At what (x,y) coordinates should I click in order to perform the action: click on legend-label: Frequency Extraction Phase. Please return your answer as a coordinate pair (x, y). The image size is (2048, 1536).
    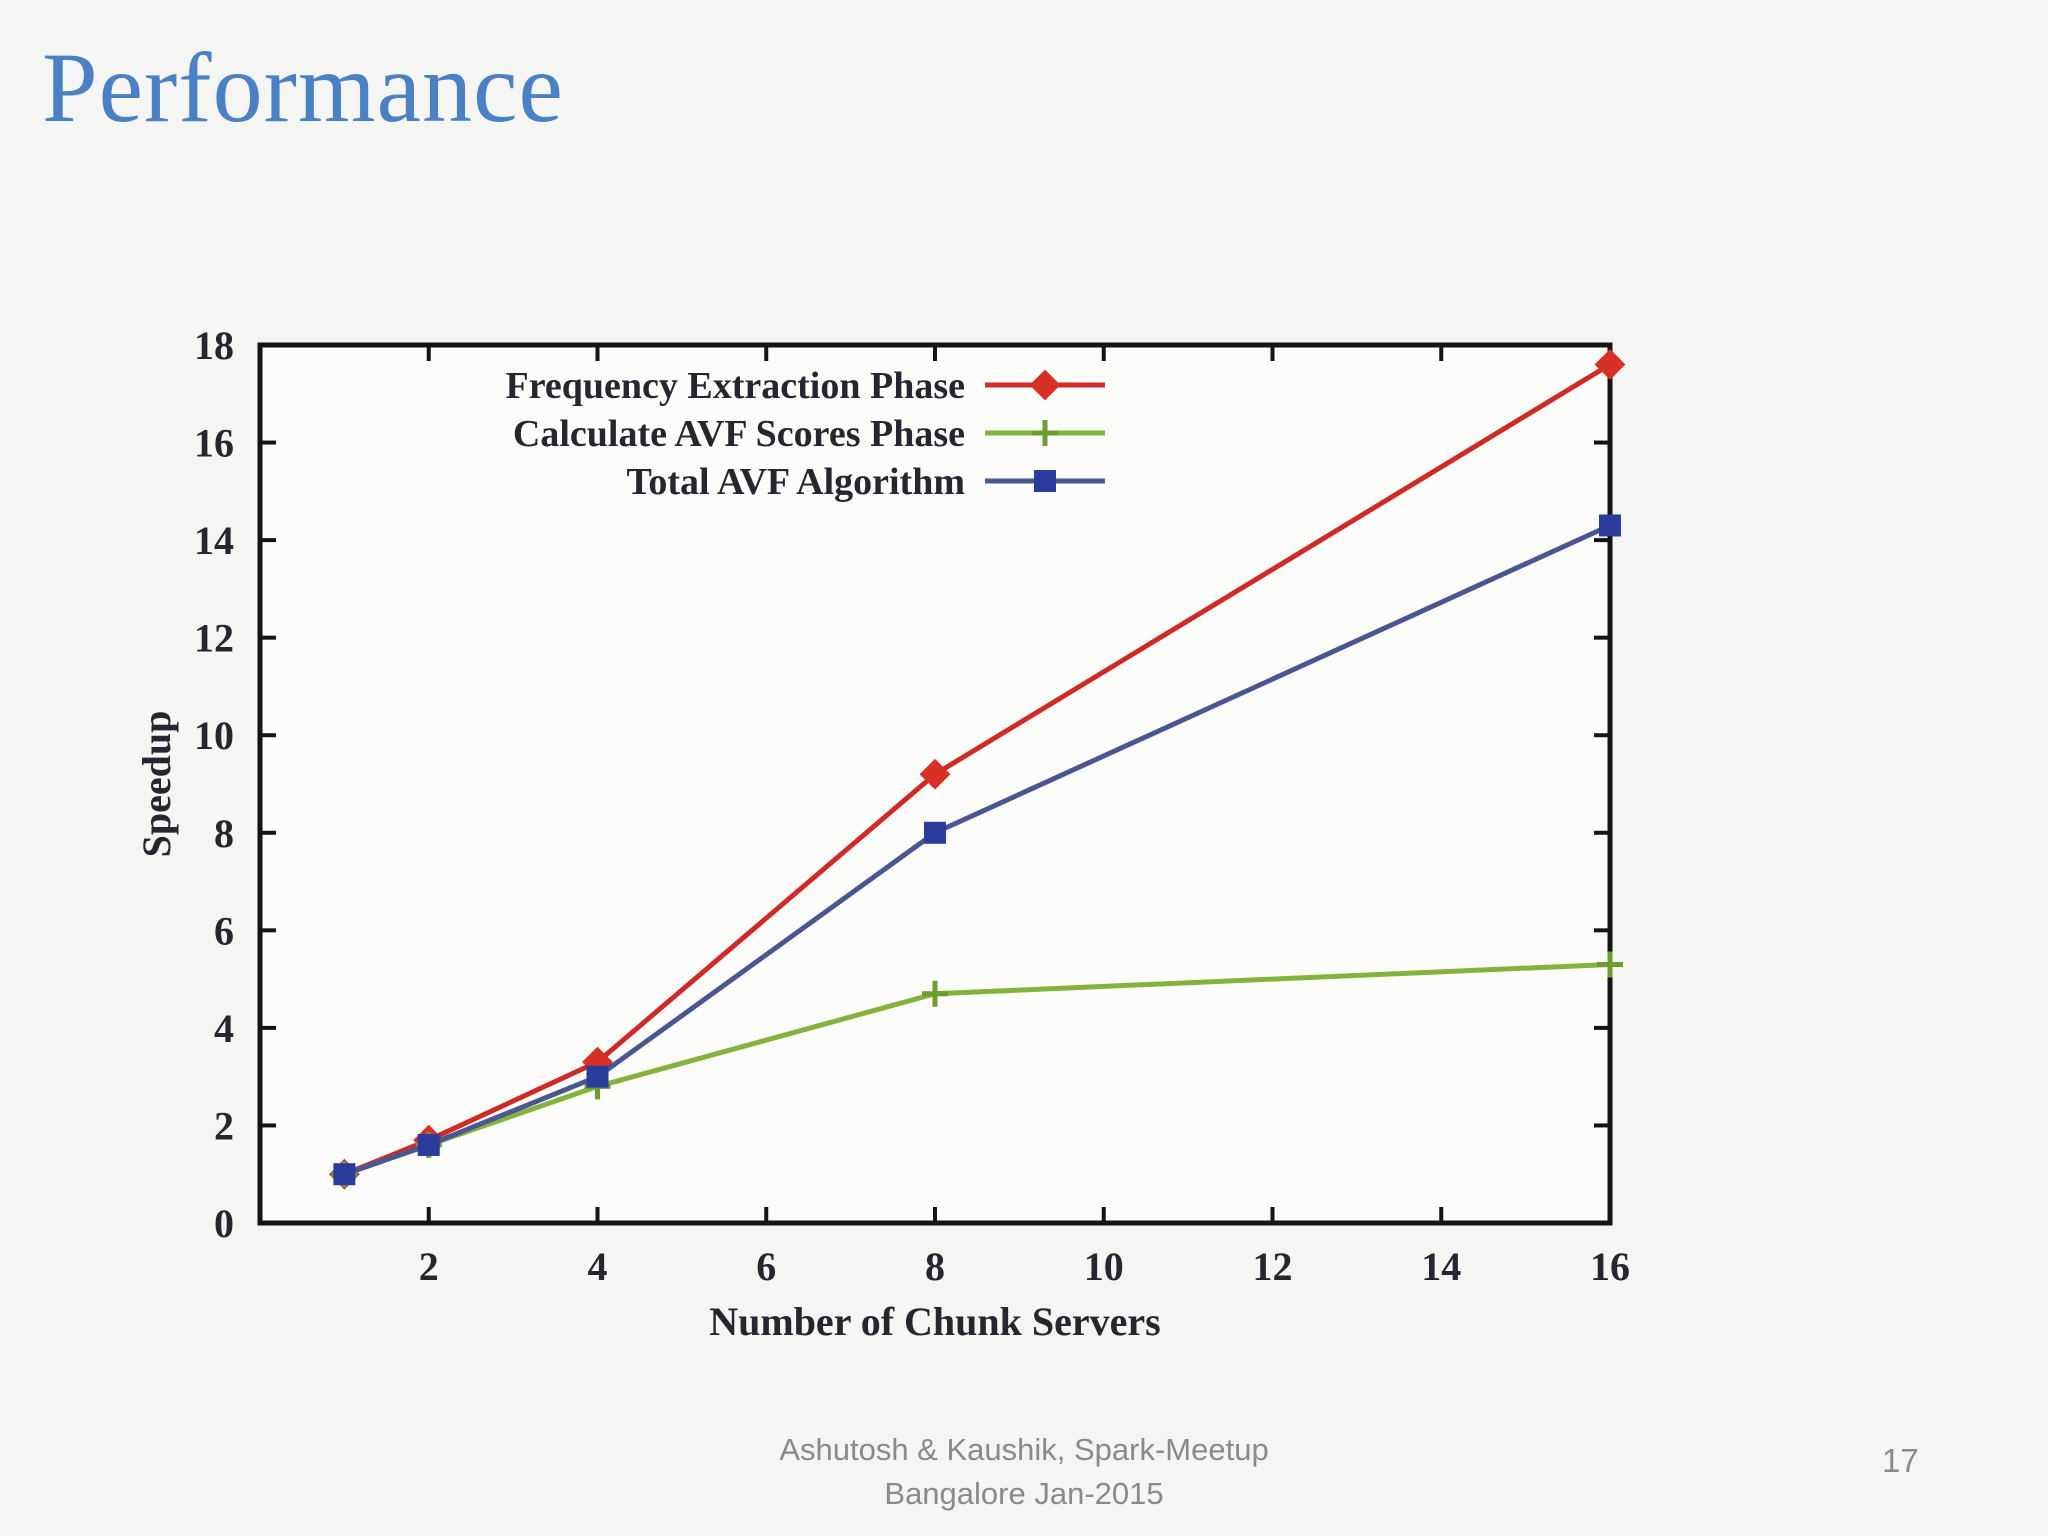
    Looking at the image, I should click on (735, 386).